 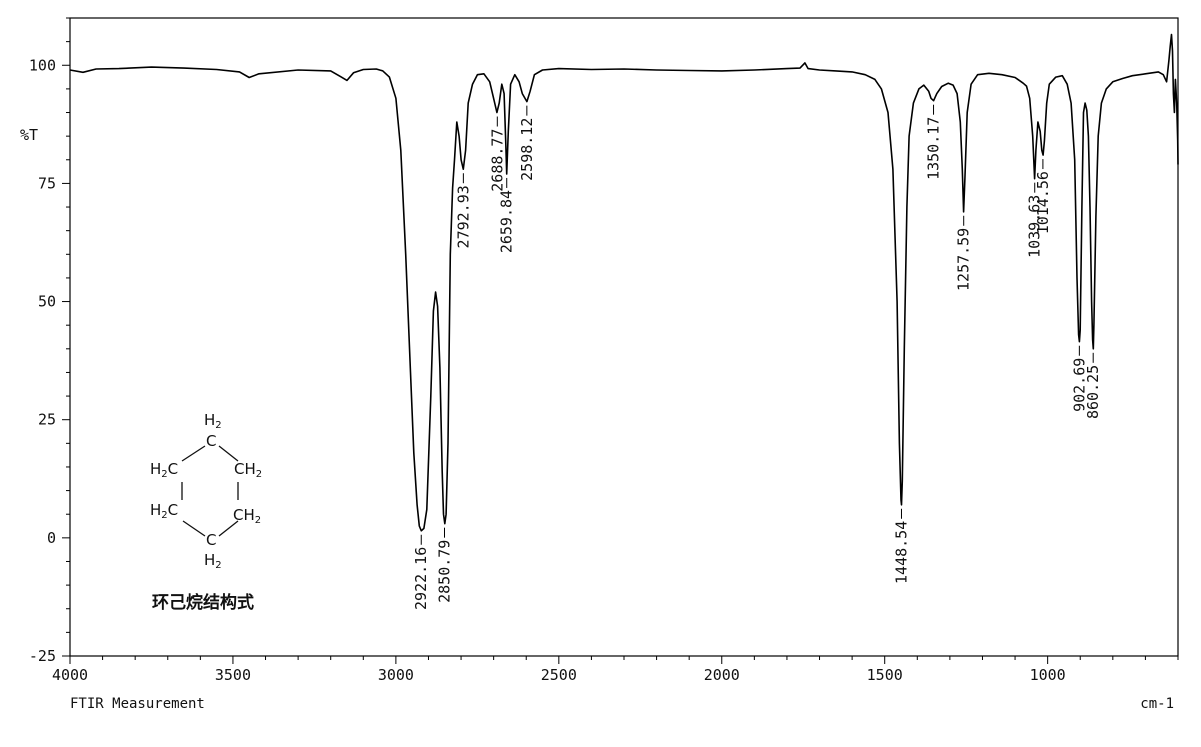 What do you see at coordinates (137, 704) in the screenshot?
I see `footer-measurement: FTIR Measurement` at bounding box center [137, 704].